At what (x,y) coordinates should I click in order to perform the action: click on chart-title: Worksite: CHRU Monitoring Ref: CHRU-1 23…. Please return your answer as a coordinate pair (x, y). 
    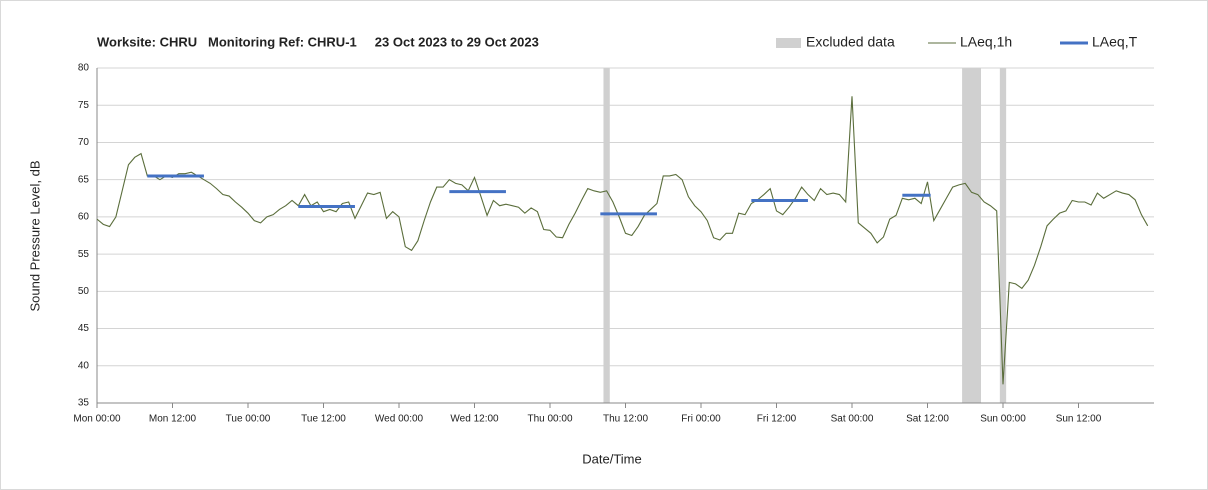
    Looking at the image, I should click on (318, 41).